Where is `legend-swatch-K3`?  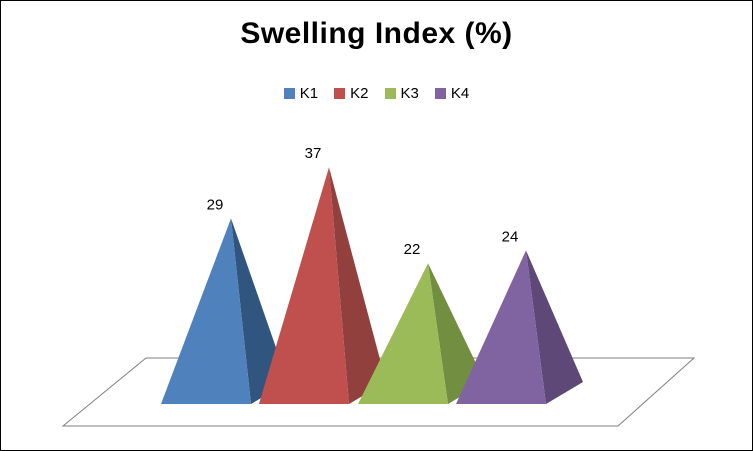
legend-swatch-K3 is located at coordinates (390, 93).